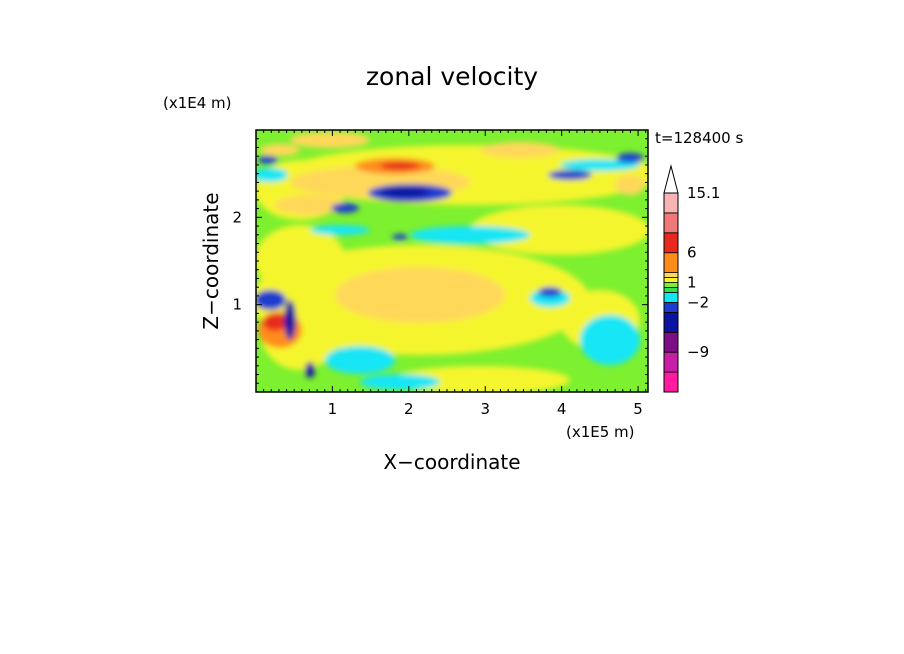 The height and width of the screenshot is (654, 904). I want to click on colorbar-frame, so click(671, 292).